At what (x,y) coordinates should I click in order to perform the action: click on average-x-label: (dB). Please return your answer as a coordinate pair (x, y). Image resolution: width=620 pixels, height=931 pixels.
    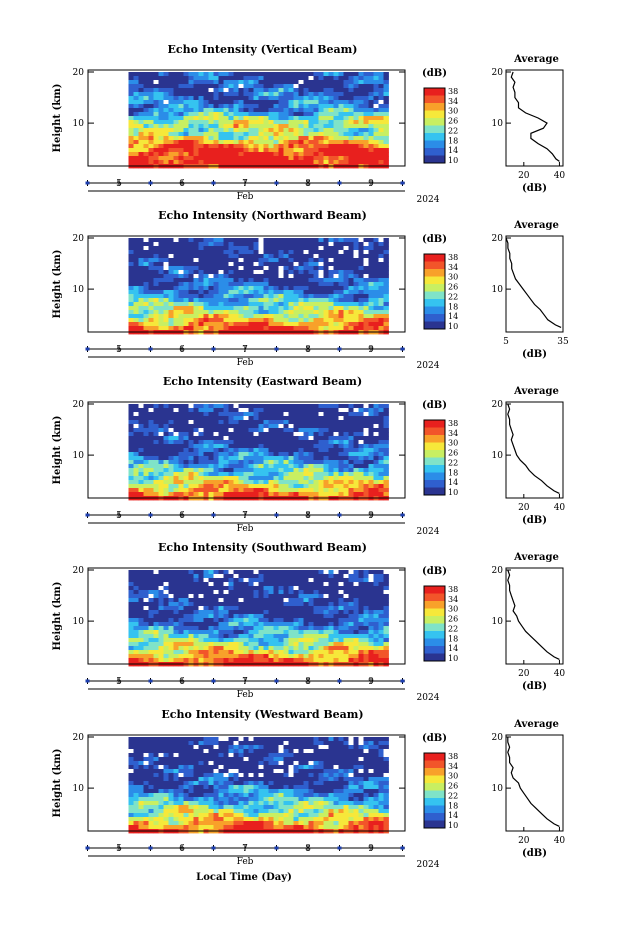
    Looking at the image, I should click on (534, 520).